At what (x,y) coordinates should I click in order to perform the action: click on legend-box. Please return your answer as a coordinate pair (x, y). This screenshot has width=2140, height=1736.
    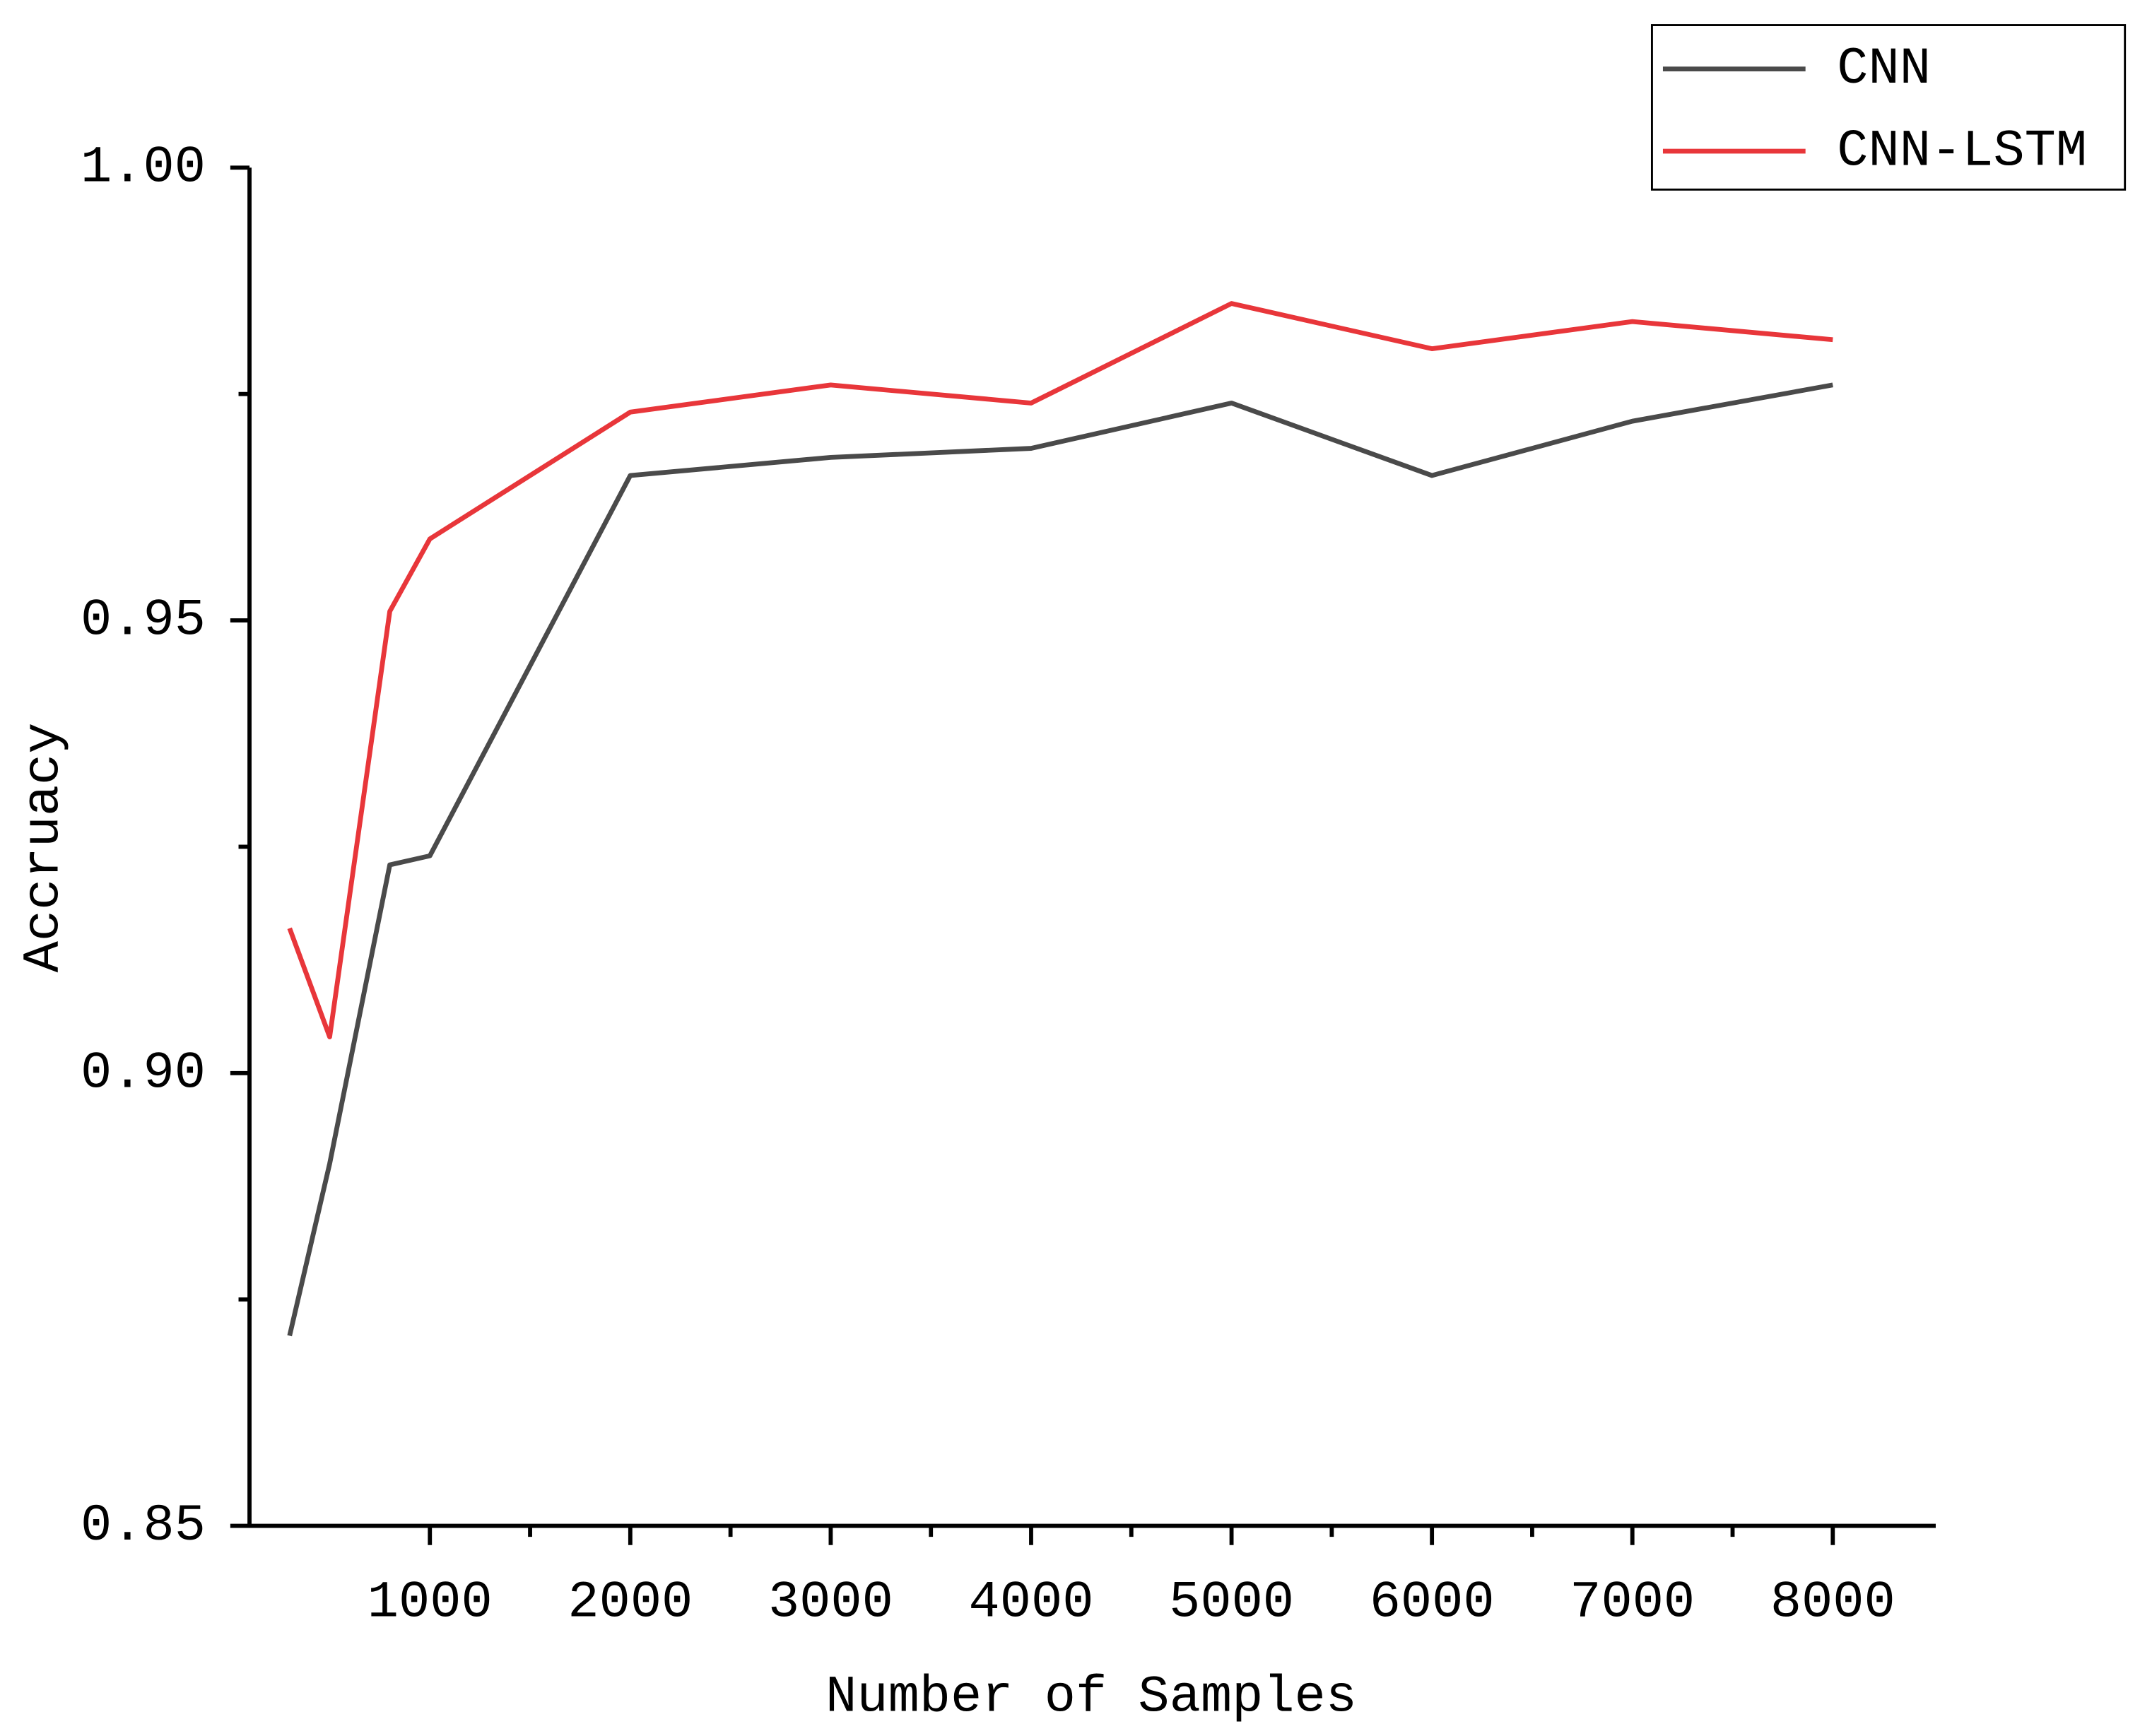
    Looking at the image, I should click on (1888, 107).